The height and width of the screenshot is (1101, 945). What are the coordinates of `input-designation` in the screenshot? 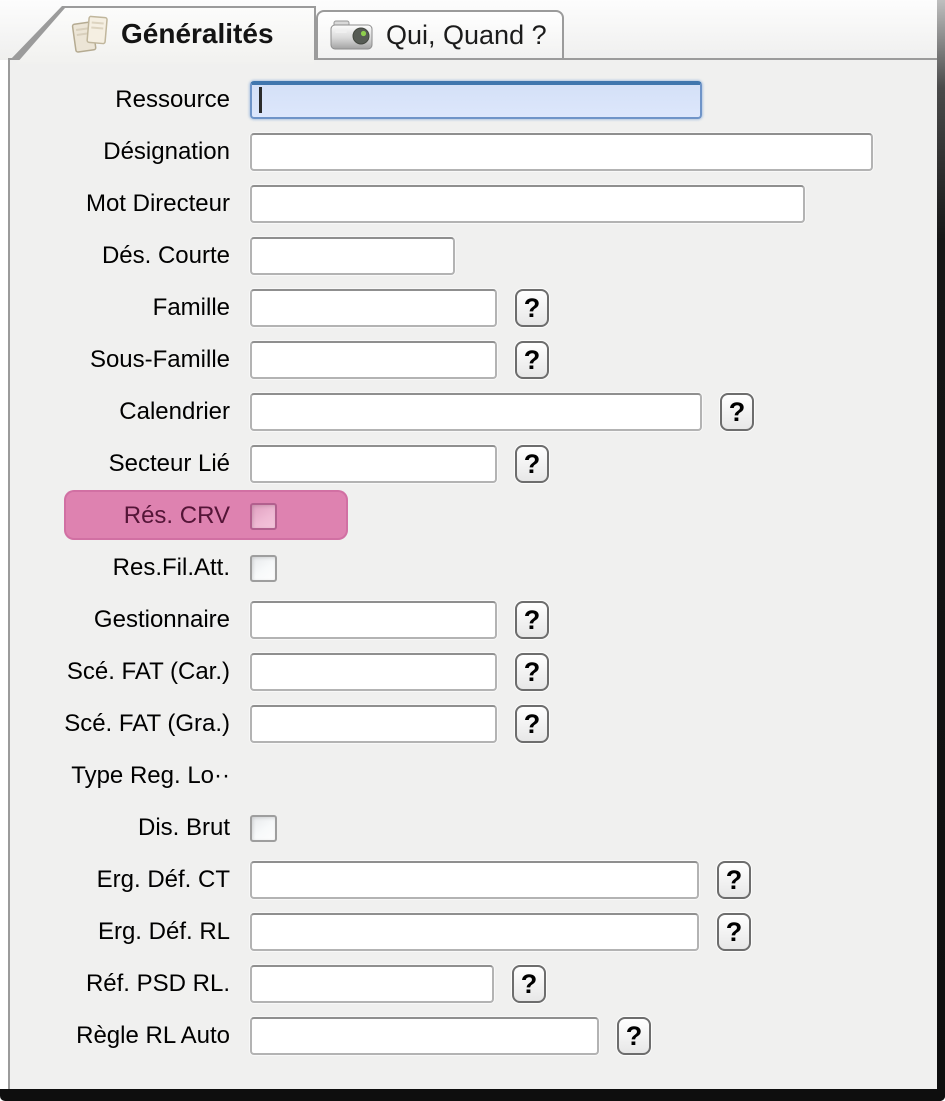 It's located at (561, 152).